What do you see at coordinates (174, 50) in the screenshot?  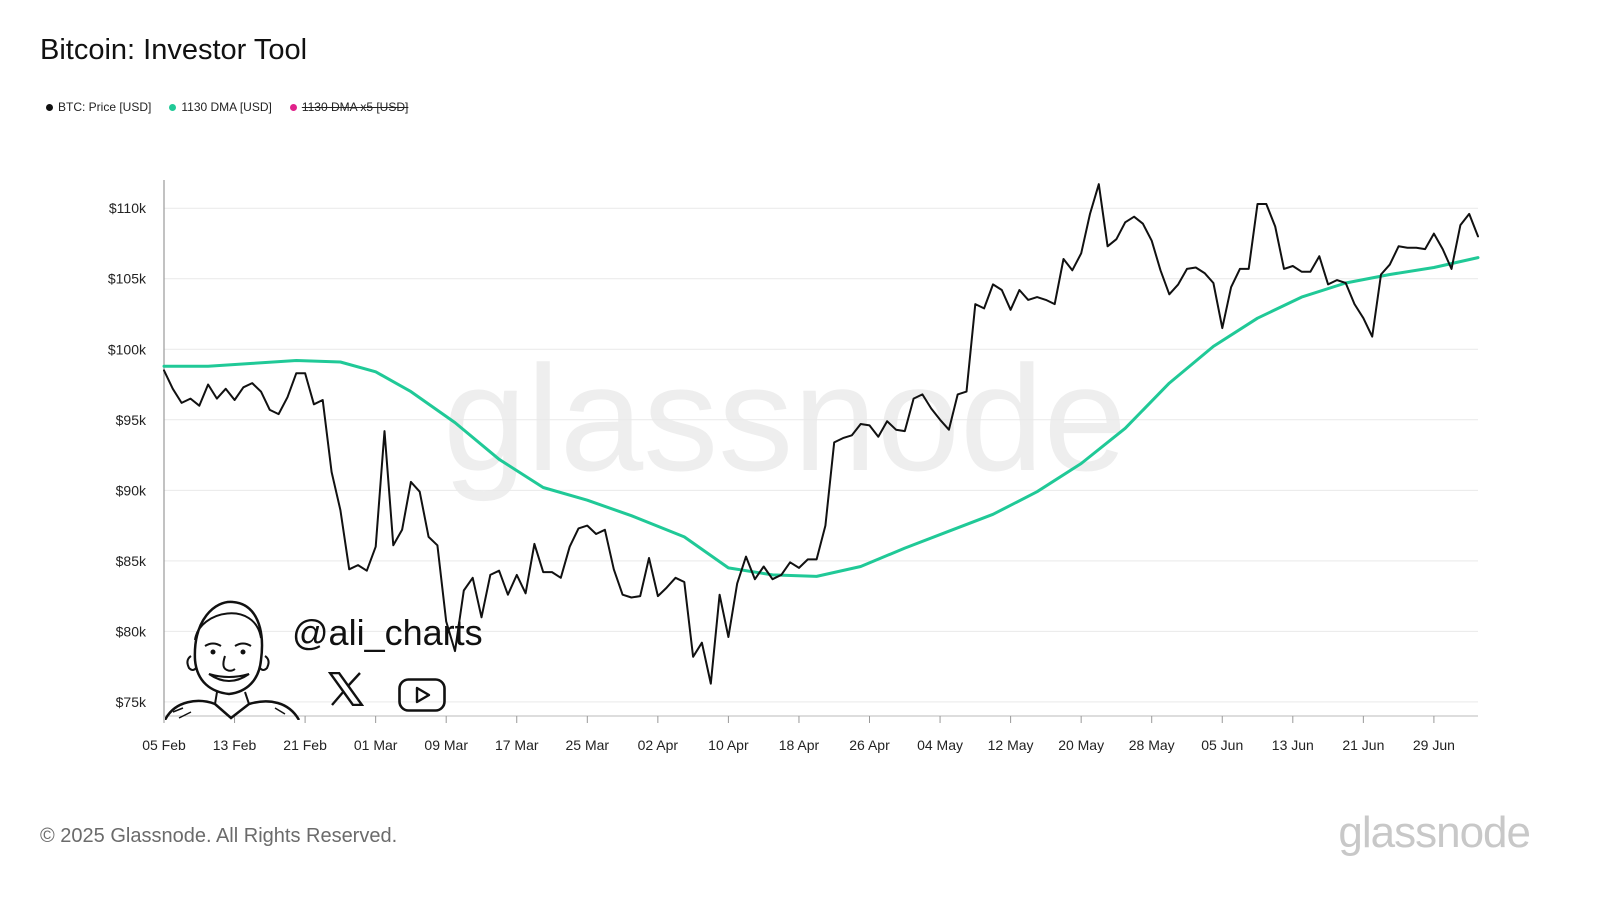 I see `page-title: Bitcoin: Investor Tool` at bounding box center [174, 50].